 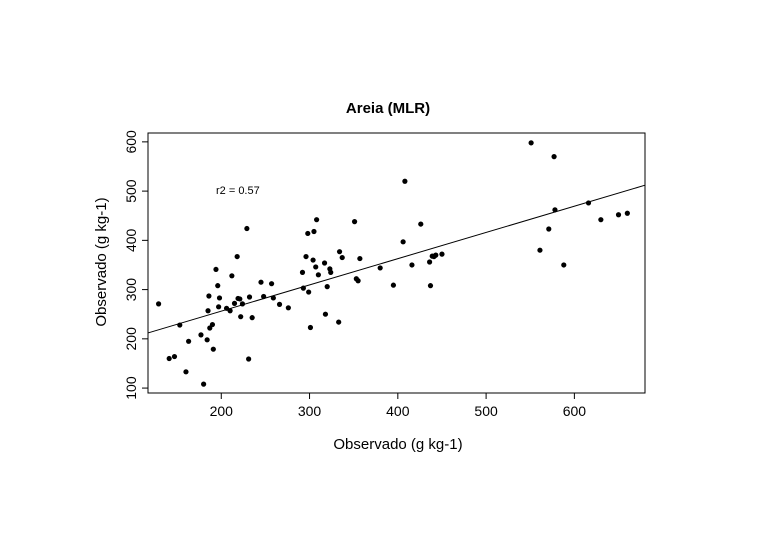 What do you see at coordinates (131, 290) in the screenshot?
I see `y-tick-label: 300` at bounding box center [131, 290].